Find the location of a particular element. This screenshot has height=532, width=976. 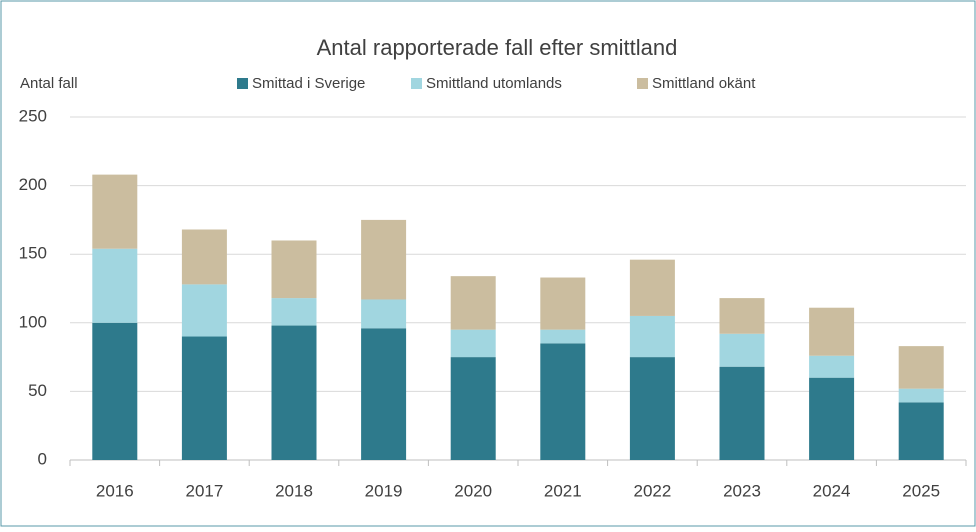

x-tick-label: 2024 is located at coordinates (832, 490).